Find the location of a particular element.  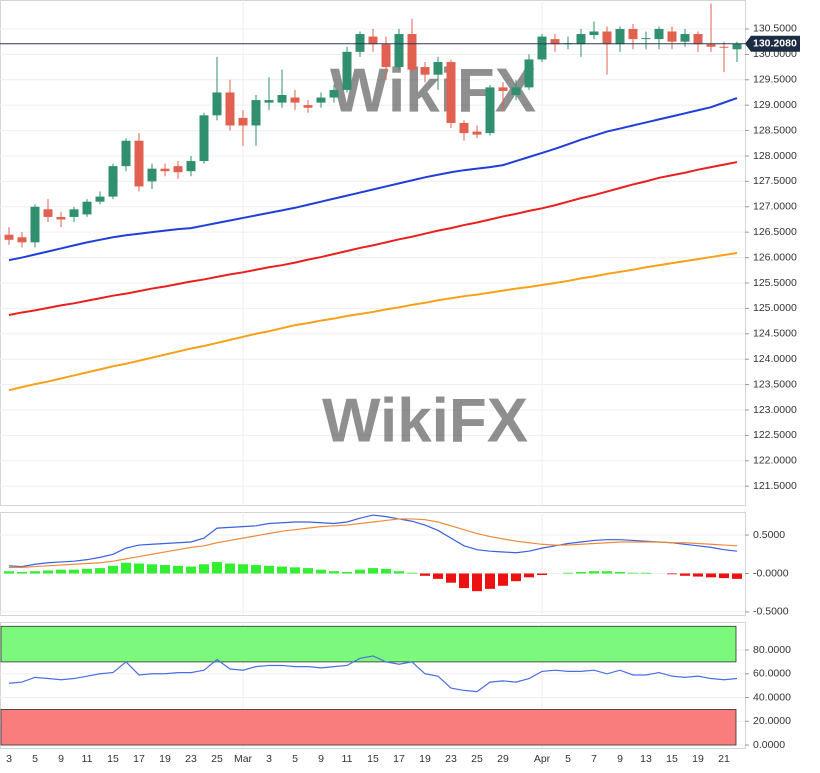

y-tick-label: 126.5000 is located at coordinates (775, 232).